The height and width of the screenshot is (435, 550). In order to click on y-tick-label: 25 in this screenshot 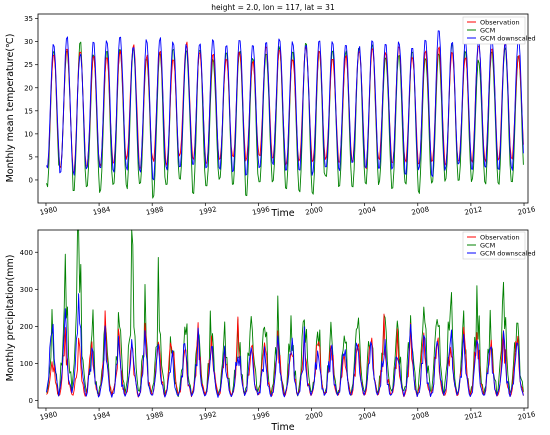, I will do `click(28, 65)`.